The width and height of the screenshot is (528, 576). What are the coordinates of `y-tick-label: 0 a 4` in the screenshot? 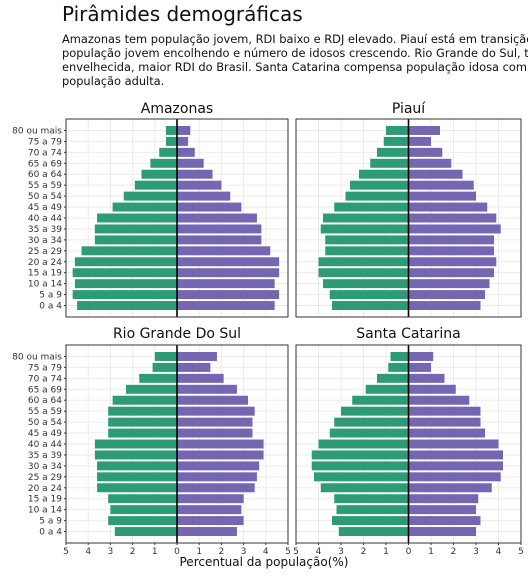 It's located at (50, 307).